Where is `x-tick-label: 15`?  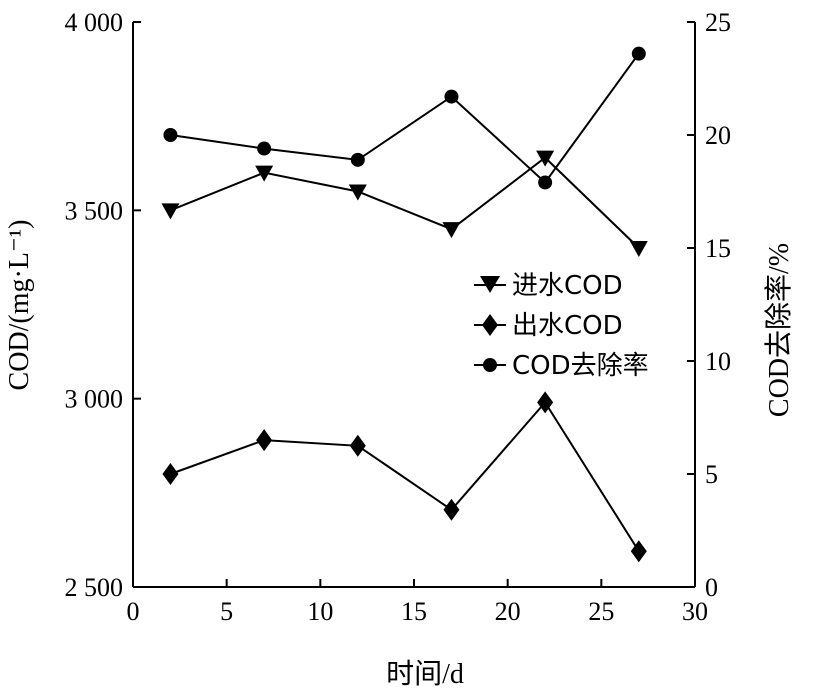 x-tick-label: 15 is located at coordinates (414, 611).